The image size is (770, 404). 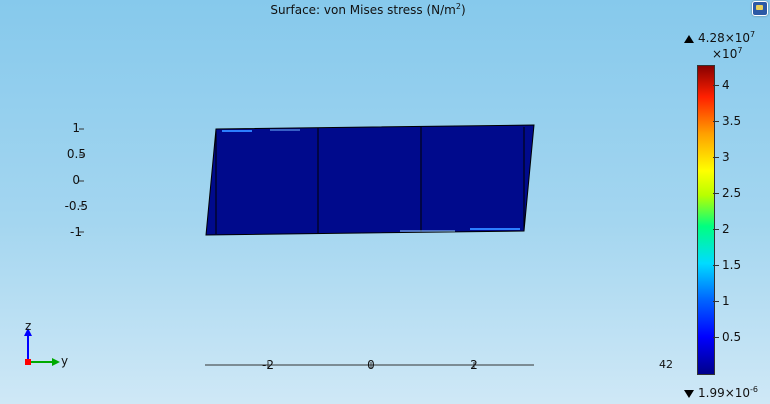 What do you see at coordinates (726, 301) in the screenshot?
I see `colorbar-tick-label: 1` at bounding box center [726, 301].